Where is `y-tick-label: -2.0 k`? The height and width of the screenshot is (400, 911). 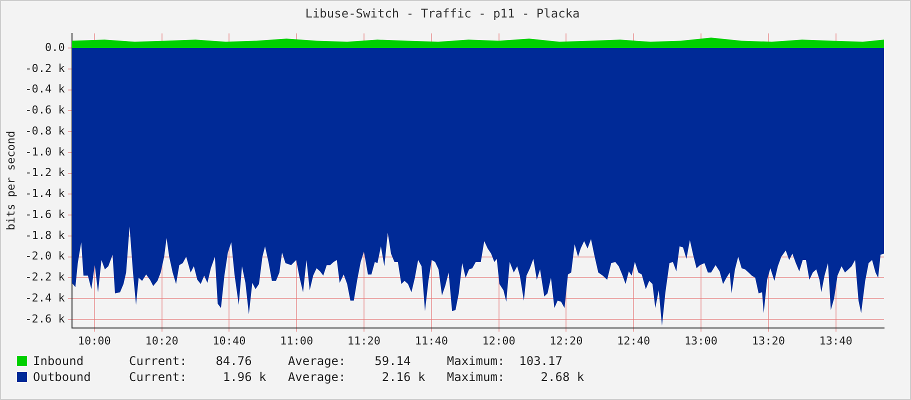
y-tick-label: -2.0 k is located at coordinates (45, 256).